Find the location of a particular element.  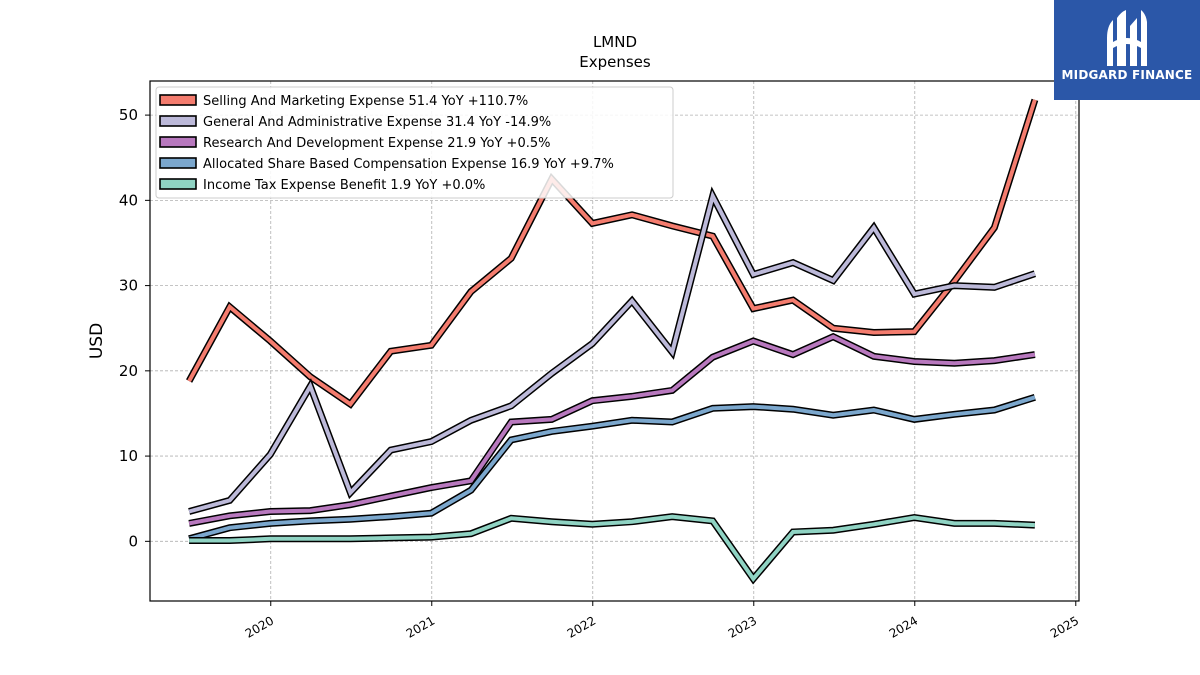

y-tick-label: 50 is located at coordinates (128, 115).